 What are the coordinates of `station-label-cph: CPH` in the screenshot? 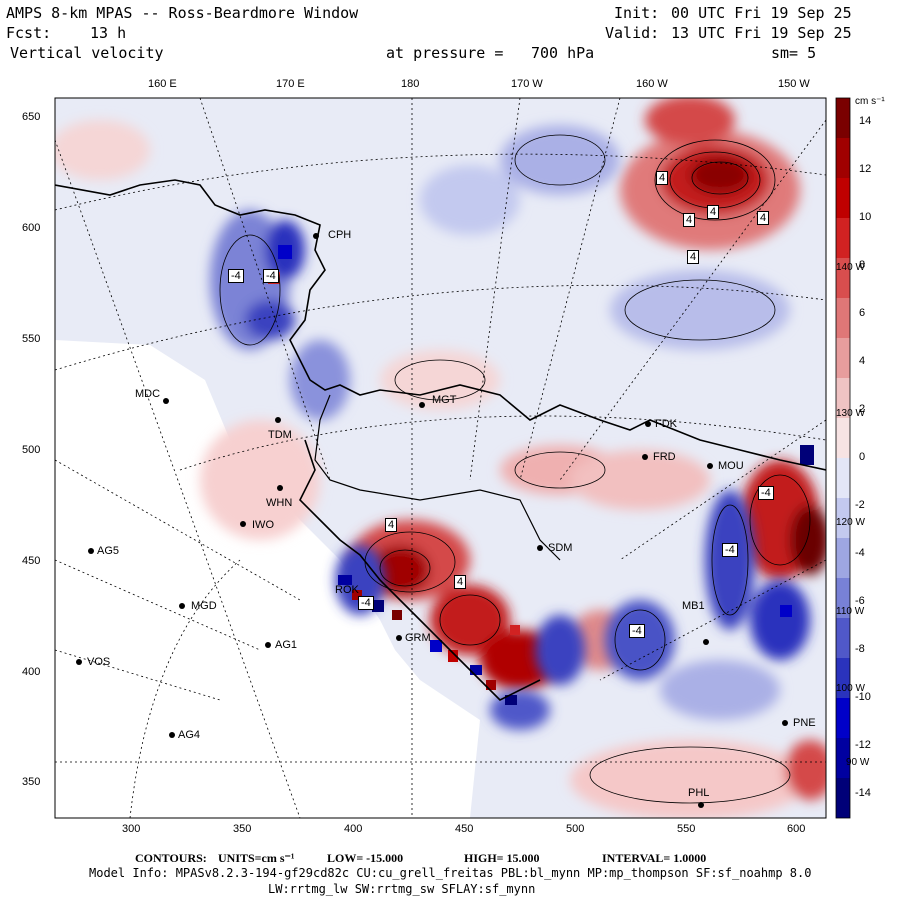 It's located at (340, 235).